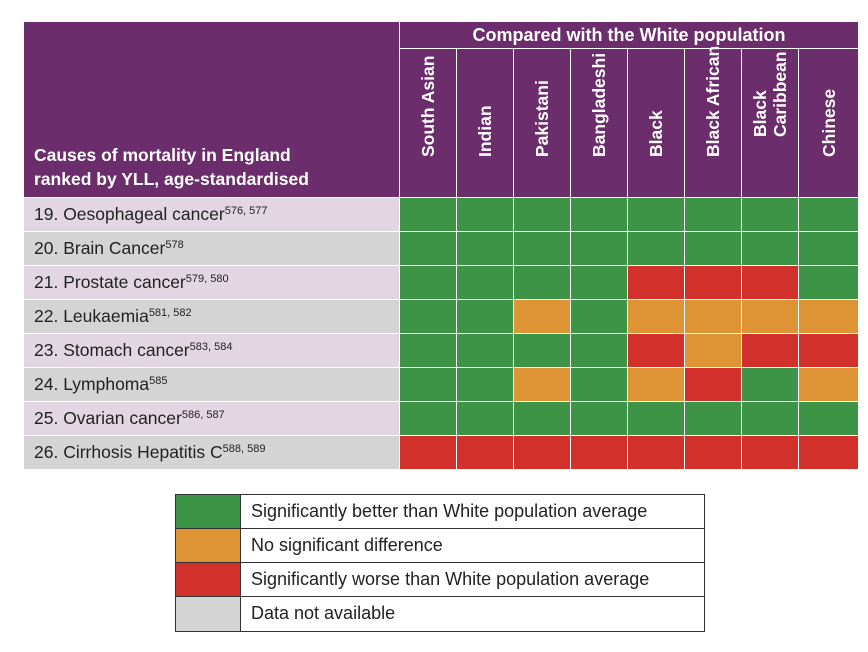  What do you see at coordinates (211, 214) in the screenshot?
I see `row-label: 19. Oesophageal cancer576, 577` at bounding box center [211, 214].